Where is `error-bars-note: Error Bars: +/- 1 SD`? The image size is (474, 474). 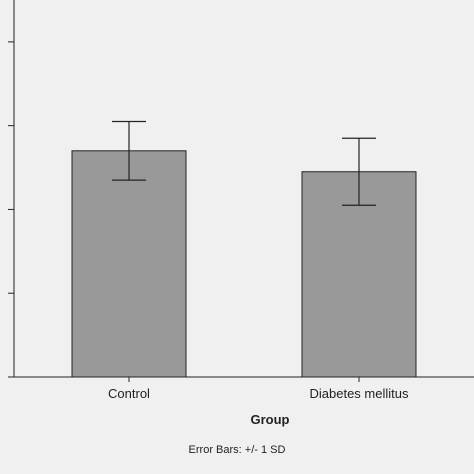
error-bars-note: Error Bars: +/- 1 SD is located at coordinates (237, 450).